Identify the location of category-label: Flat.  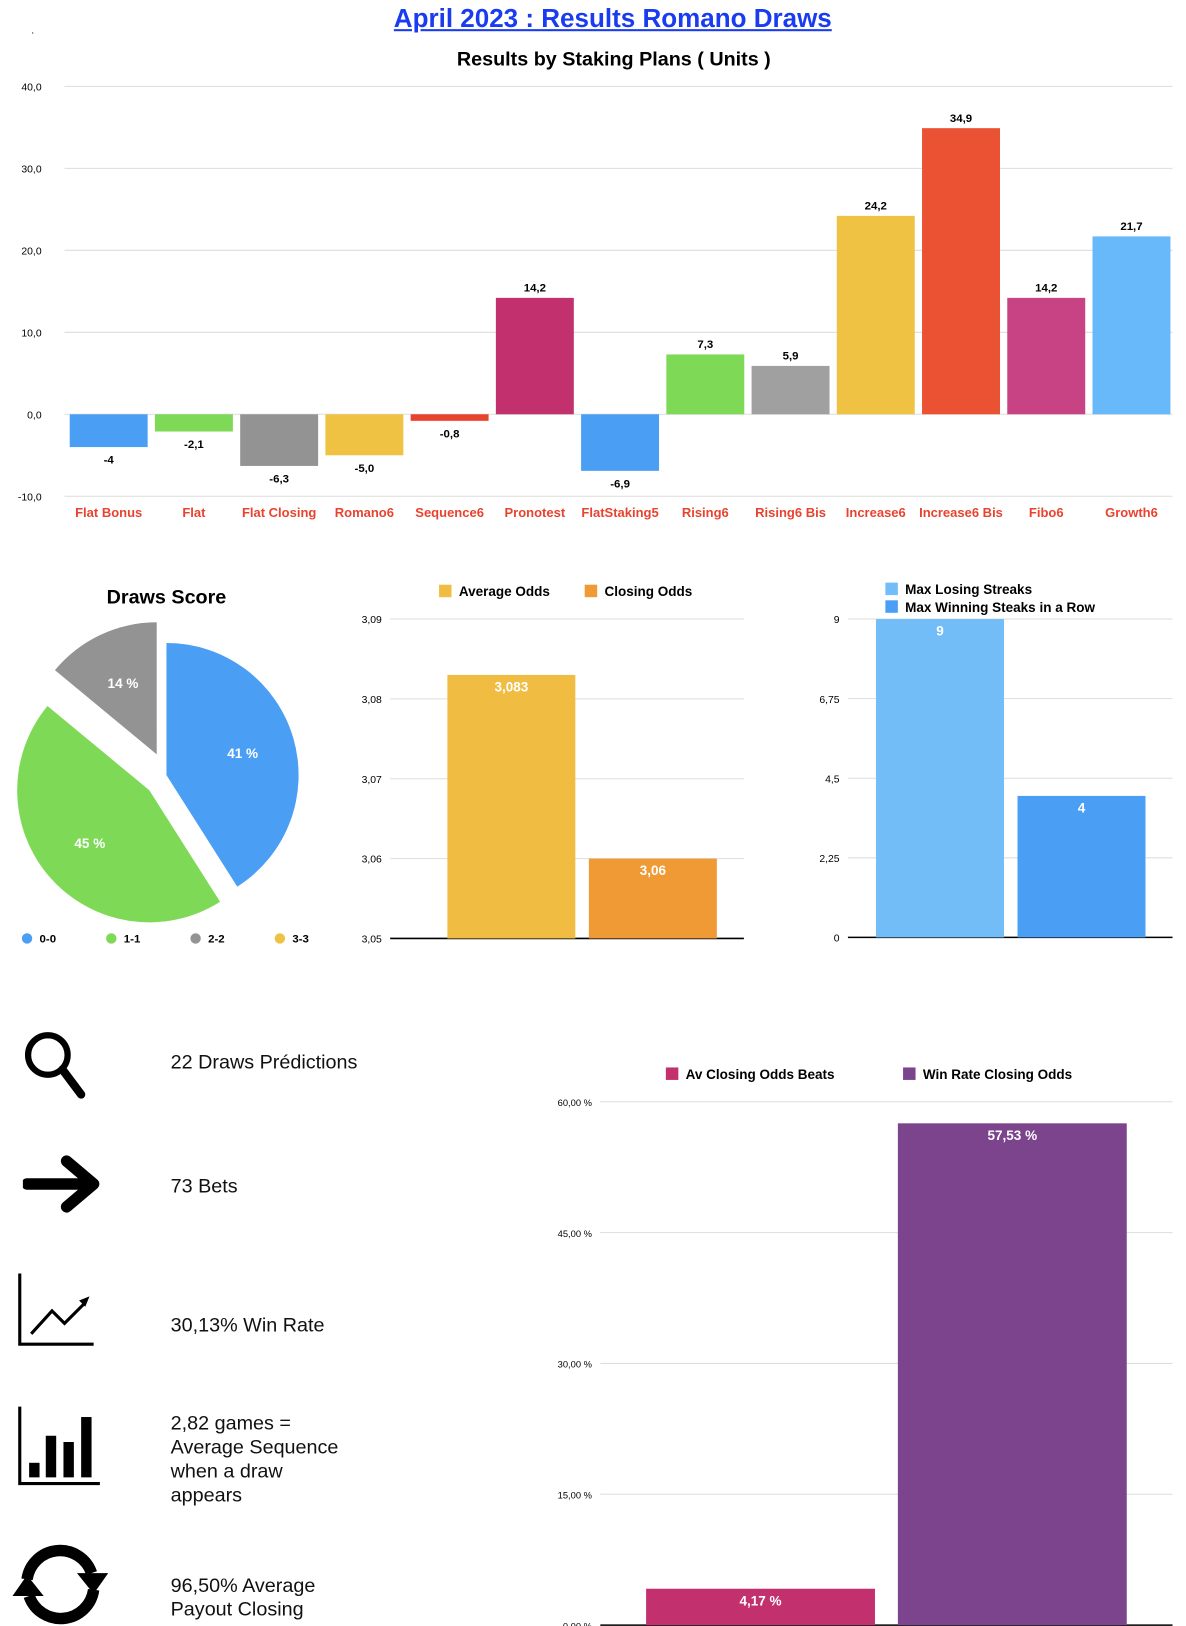
(194, 512).